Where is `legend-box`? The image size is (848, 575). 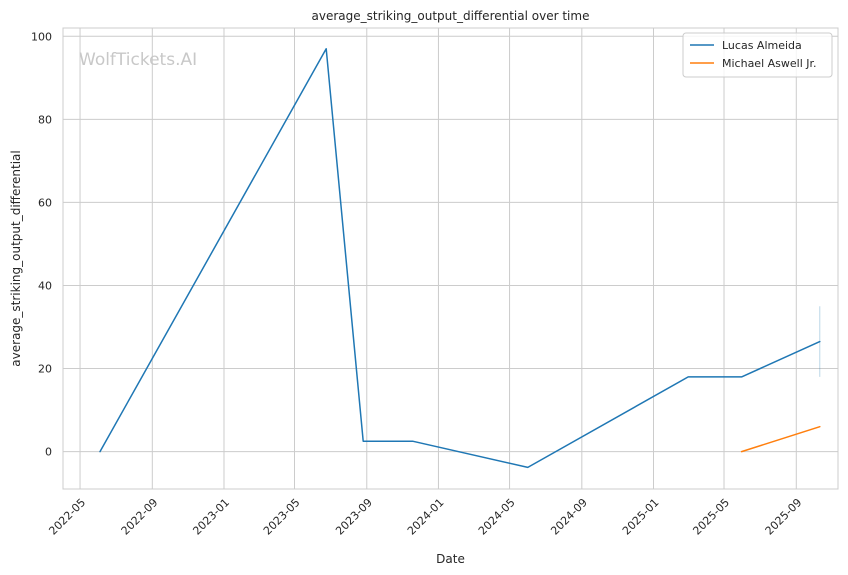 legend-box is located at coordinates (757, 55).